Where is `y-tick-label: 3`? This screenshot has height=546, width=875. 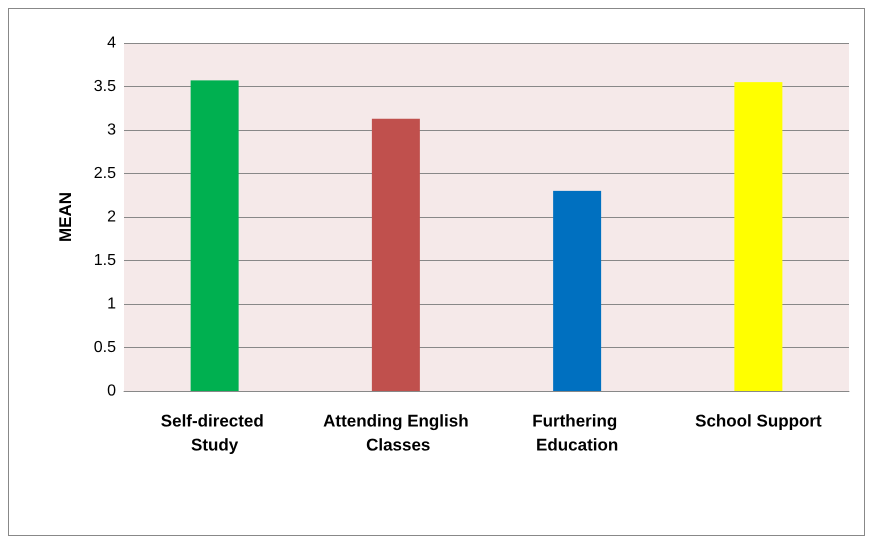
y-tick-label: 3 is located at coordinates (111, 130).